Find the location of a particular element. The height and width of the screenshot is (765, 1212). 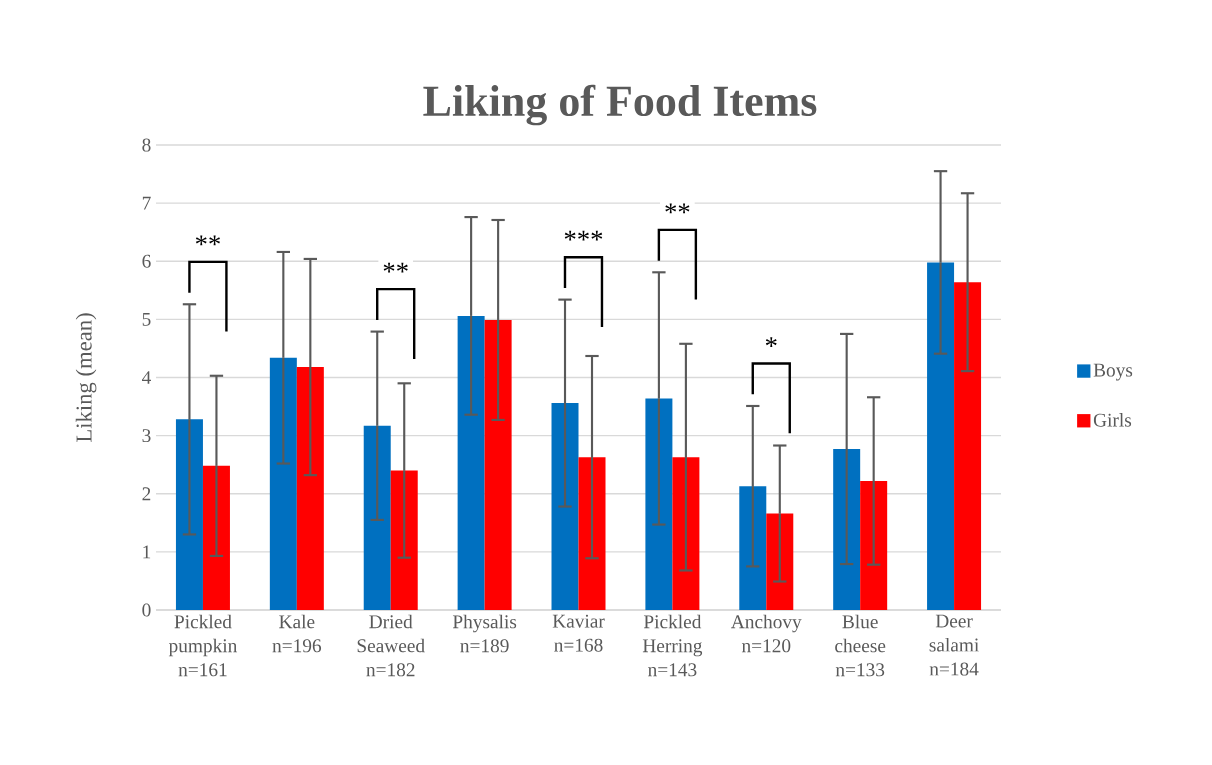

legend-label: Girls is located at coordinates (1112, 420).